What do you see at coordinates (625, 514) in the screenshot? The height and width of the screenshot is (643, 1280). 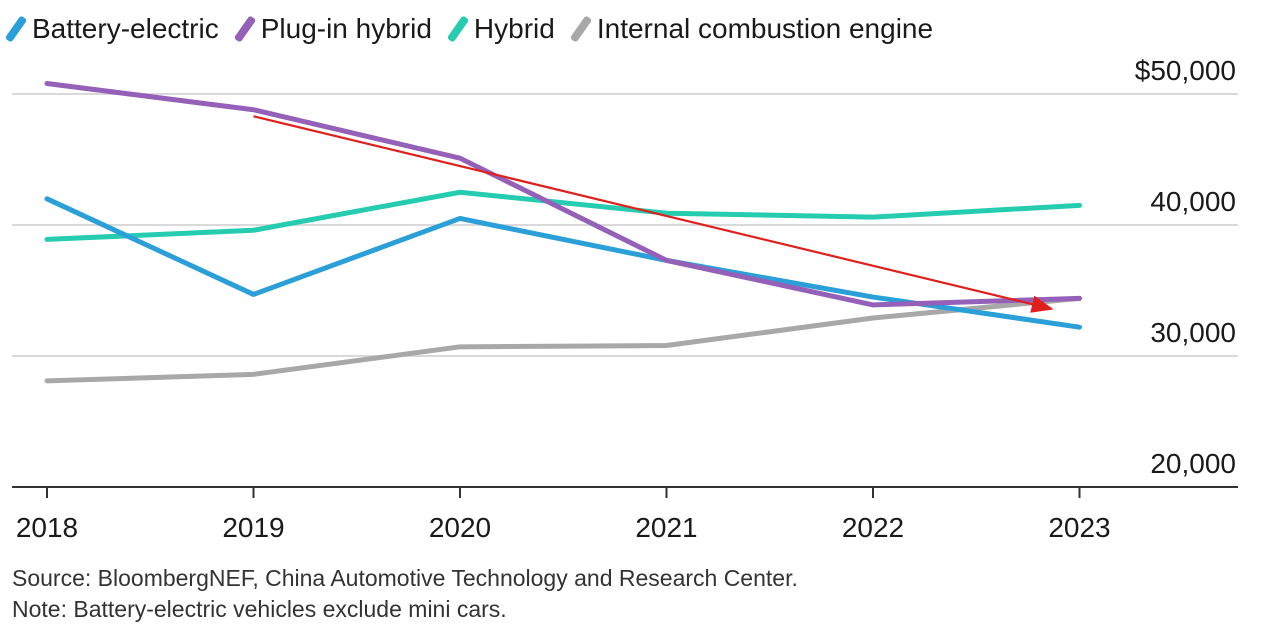 I see `x-axis: 2018 2019 2020 2021 2022 2023` at bounding box center [625, 514].